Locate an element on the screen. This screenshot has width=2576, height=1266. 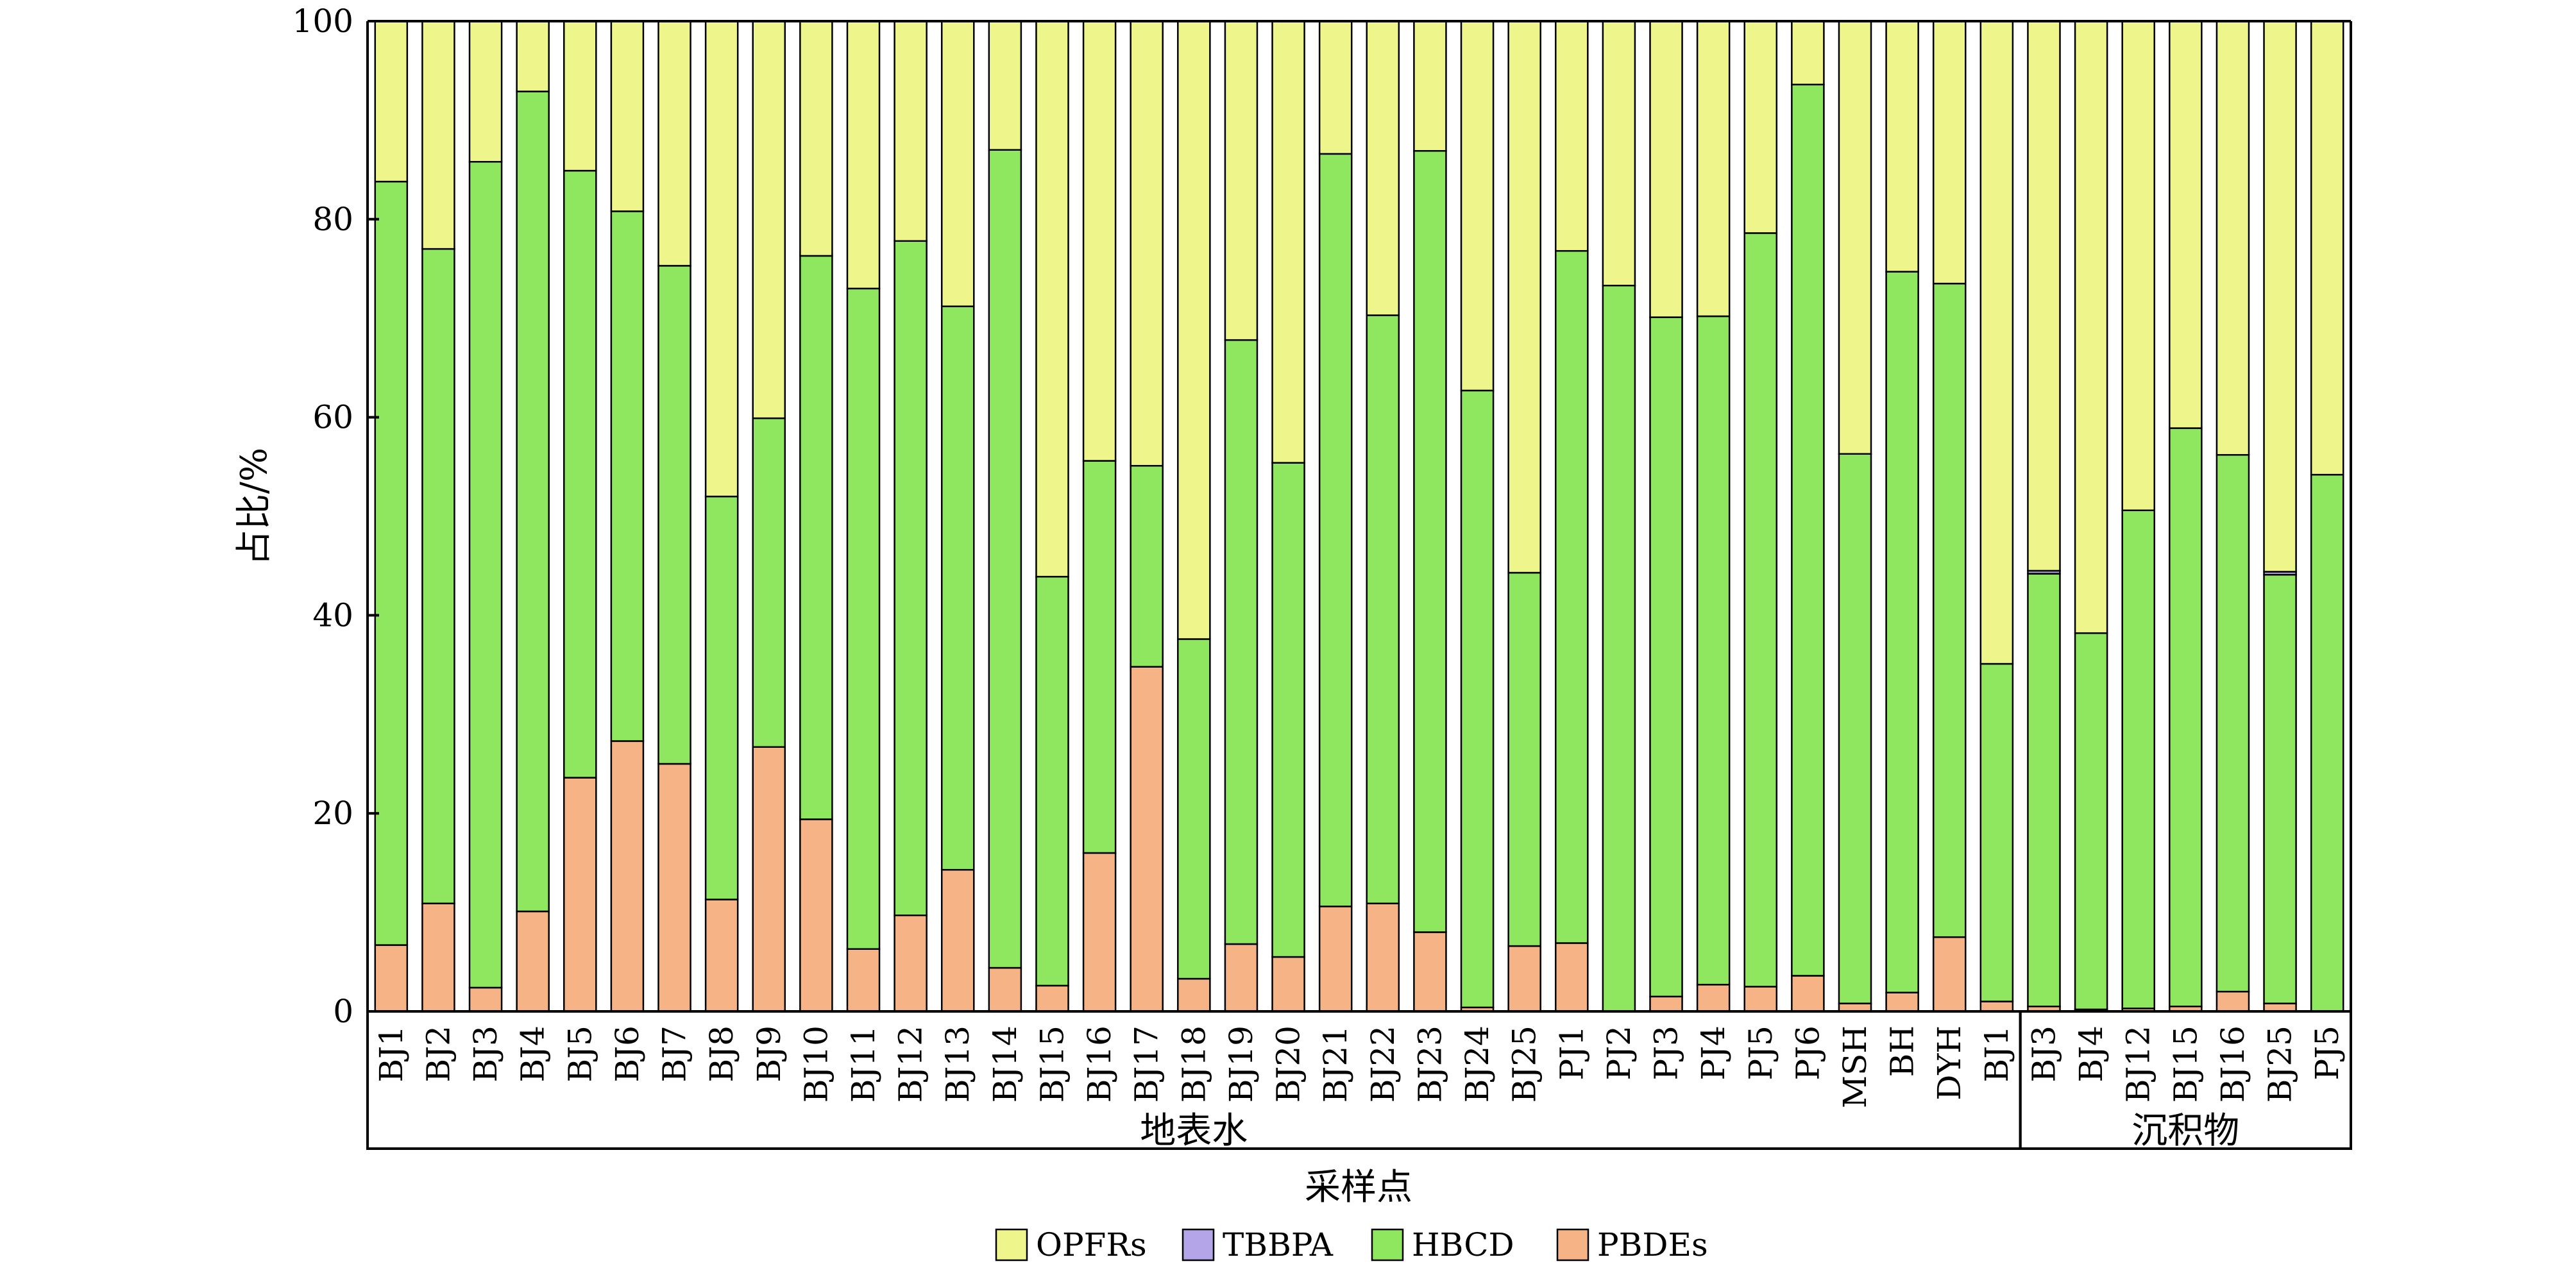
x-tick-label-9: BJ10 is located at coordinates (816, 1063).